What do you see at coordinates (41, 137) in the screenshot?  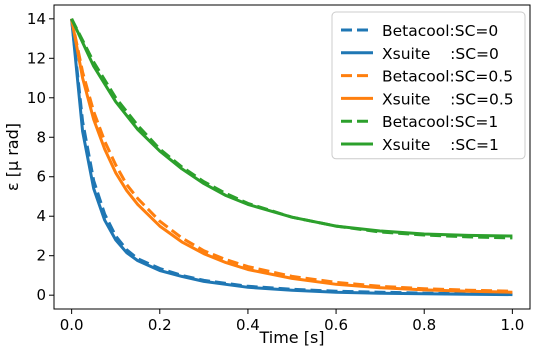 I see `y-tick-label: 8` at bounding box center [41, 137].